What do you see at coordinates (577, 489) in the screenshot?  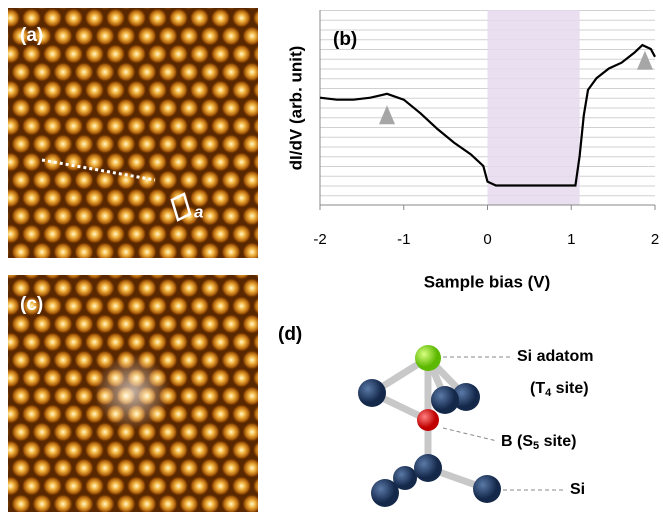 I see `atom-label: Si` at bounding box center [577, 489].